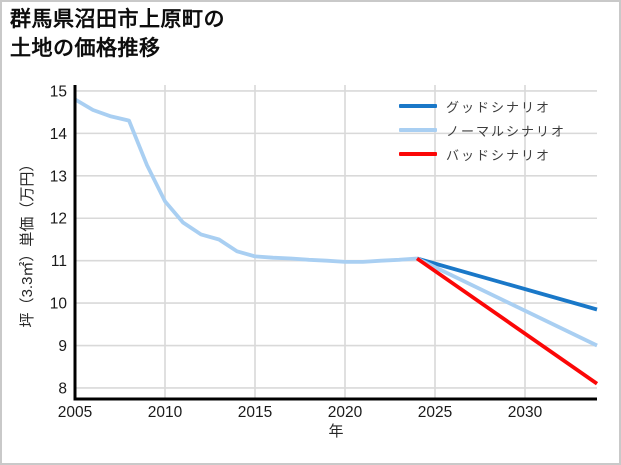  What do you see at coordinates (117, 19) in the screenshot?
I see `chart-title-line1: 群馬県沼田市上原町の` at bounding box center [117, 19].